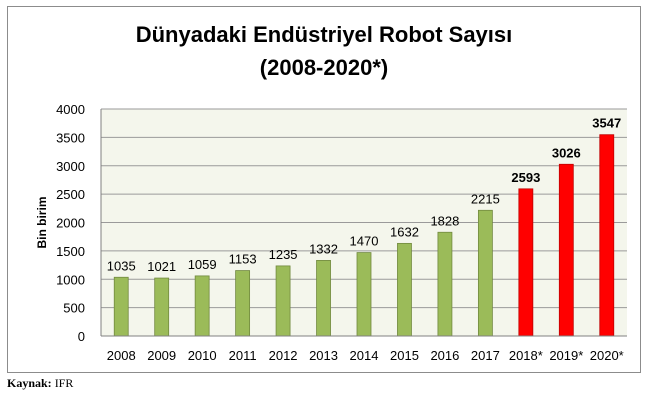 This screenshot has height=400, width=650. Describe the element at coordinates (324, 67) in the screenshot. I see `chart-title-line2: (2008-2020*)` at that location.